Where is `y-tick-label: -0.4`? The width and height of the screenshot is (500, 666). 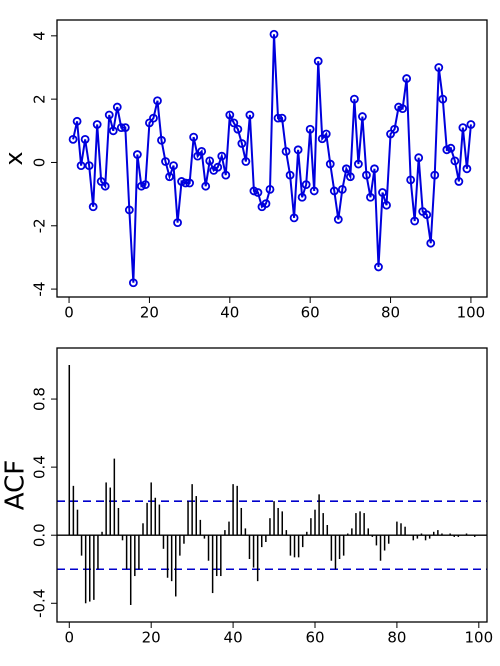 y-tick-label: -0.4 is located at coordinates (40, 603).